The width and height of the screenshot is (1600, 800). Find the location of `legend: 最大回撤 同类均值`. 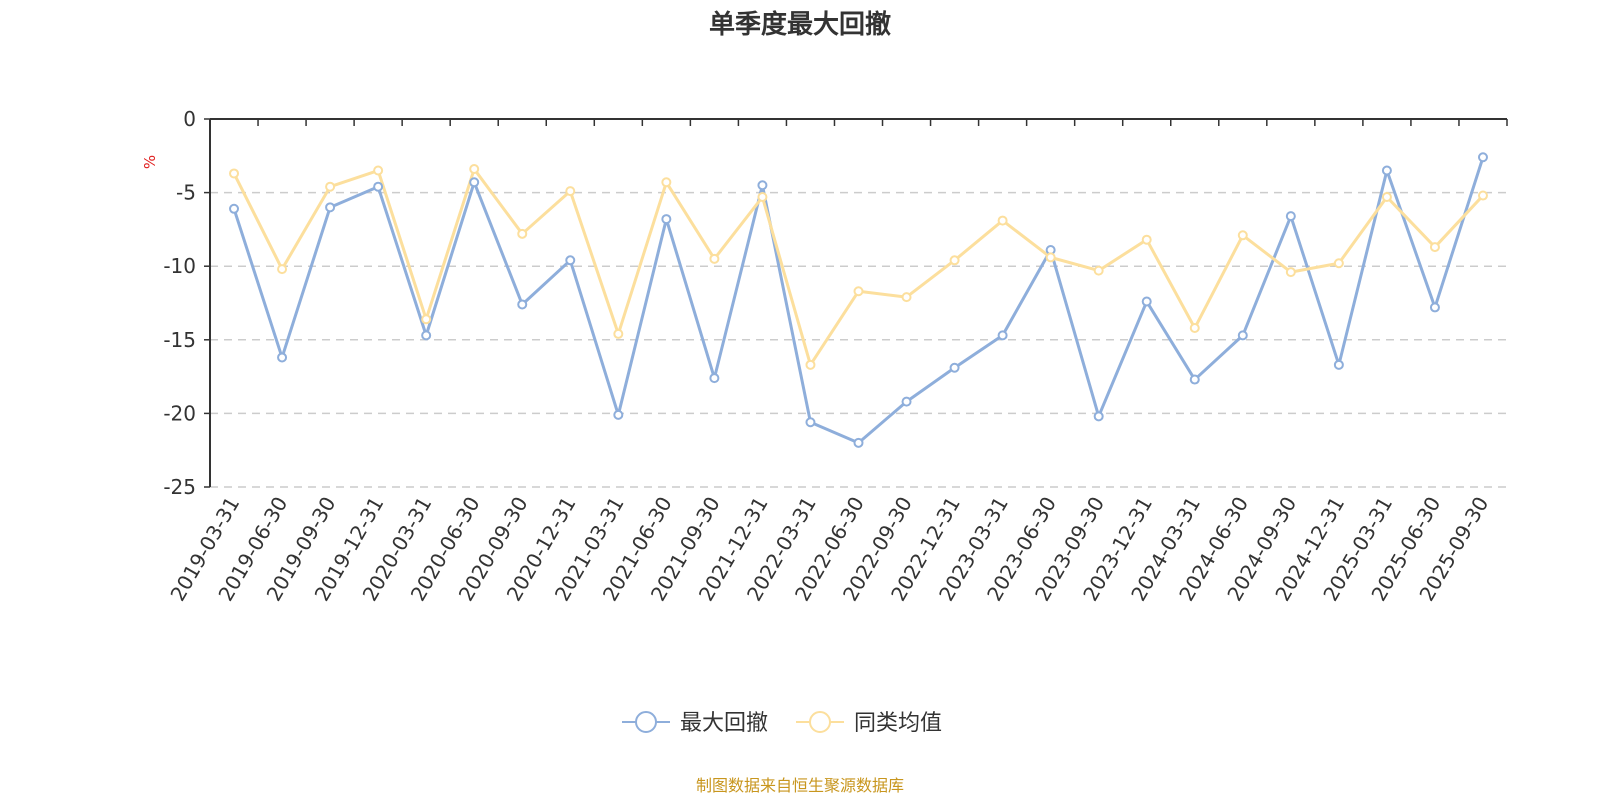

legend: 最大回撤 同类均值 is located at coordinates (782, 723).